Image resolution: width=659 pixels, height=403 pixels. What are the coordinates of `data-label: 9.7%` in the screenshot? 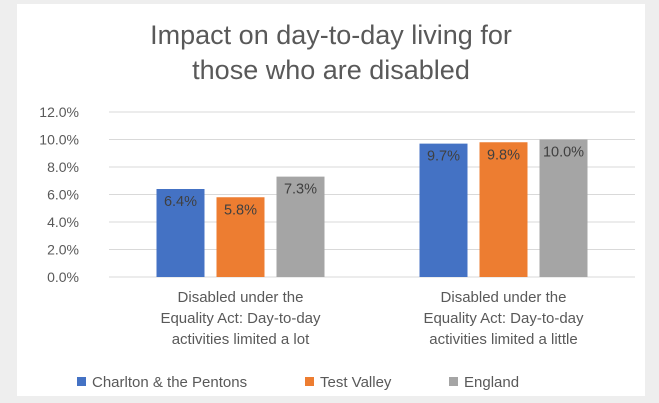 It's located at (443, 157).